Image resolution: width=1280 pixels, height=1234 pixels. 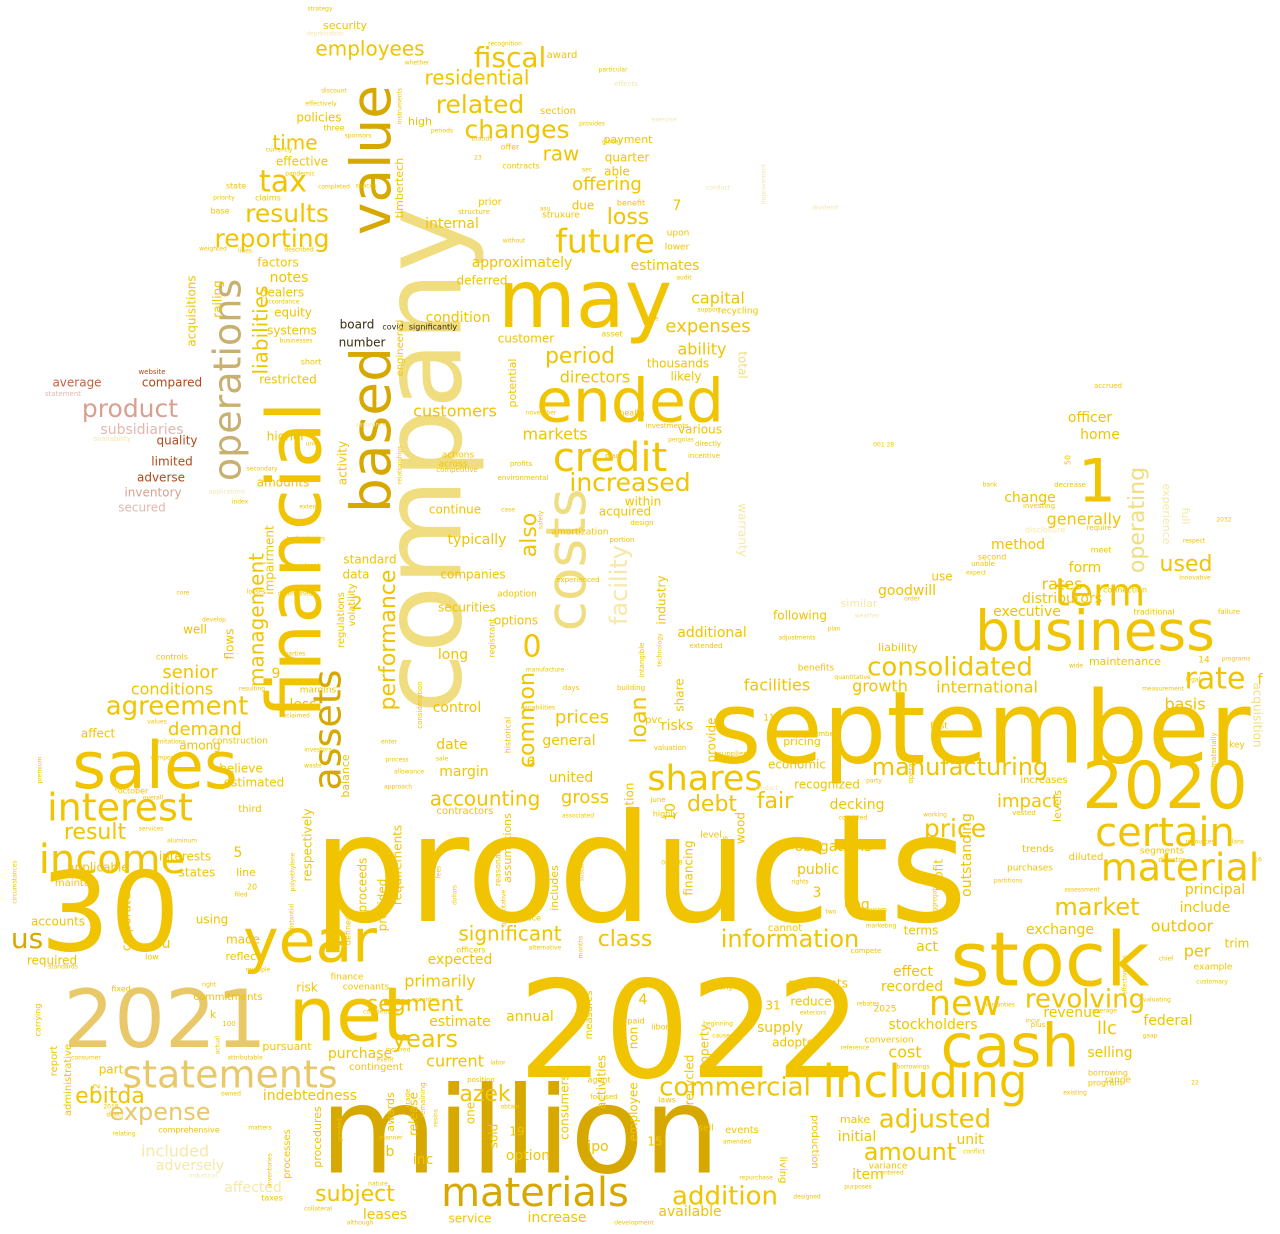 What do you see at coordinates (1215, 890) in the screenshot?
I see `word-principal: principal` at bounding box center [1215, 890].